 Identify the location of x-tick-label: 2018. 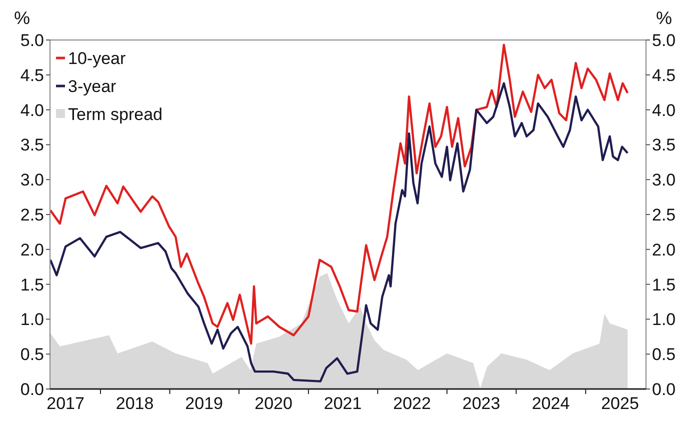
(135, 403).